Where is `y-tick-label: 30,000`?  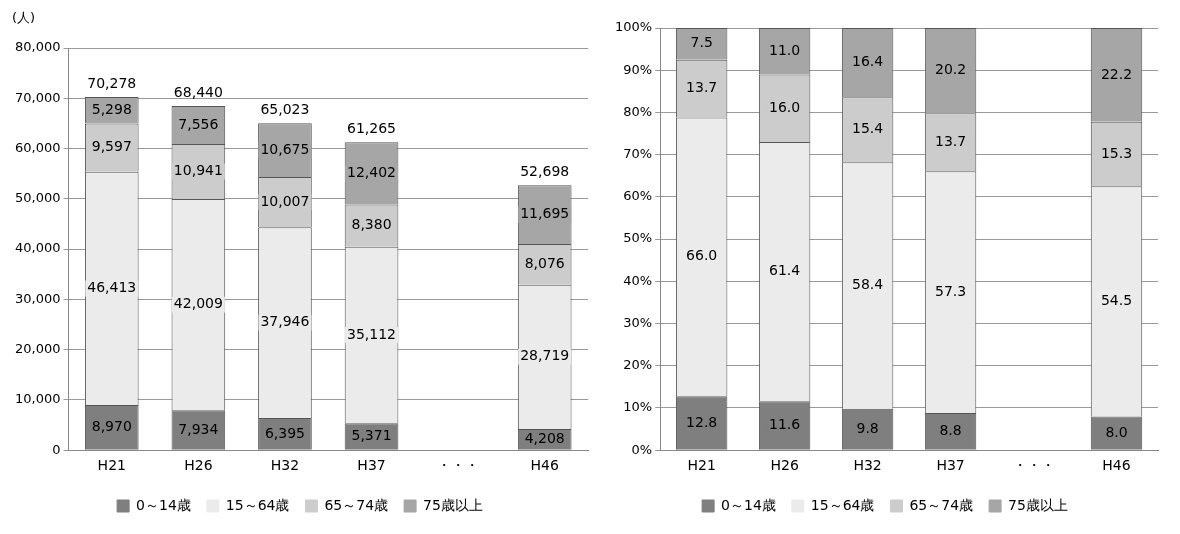 y-tick-label: 30,000 is located at coordinates (37, 298).